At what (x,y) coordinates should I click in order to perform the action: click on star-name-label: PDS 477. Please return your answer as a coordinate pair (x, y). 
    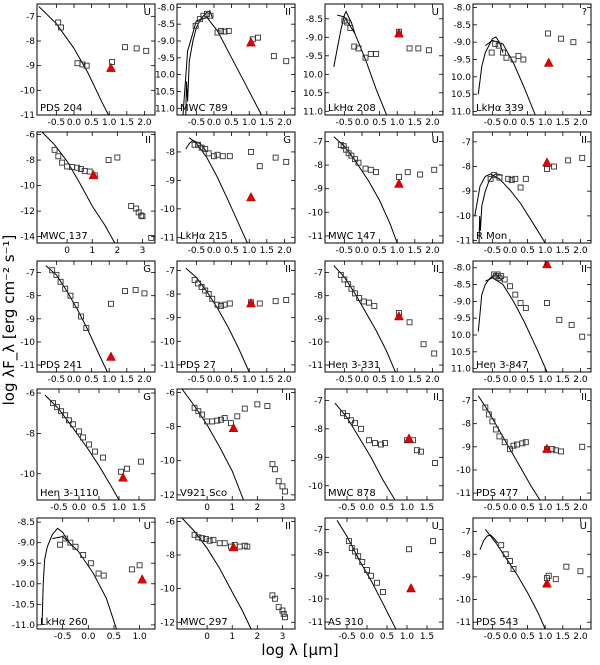
    Looking at the image, I should click on (497, 493).